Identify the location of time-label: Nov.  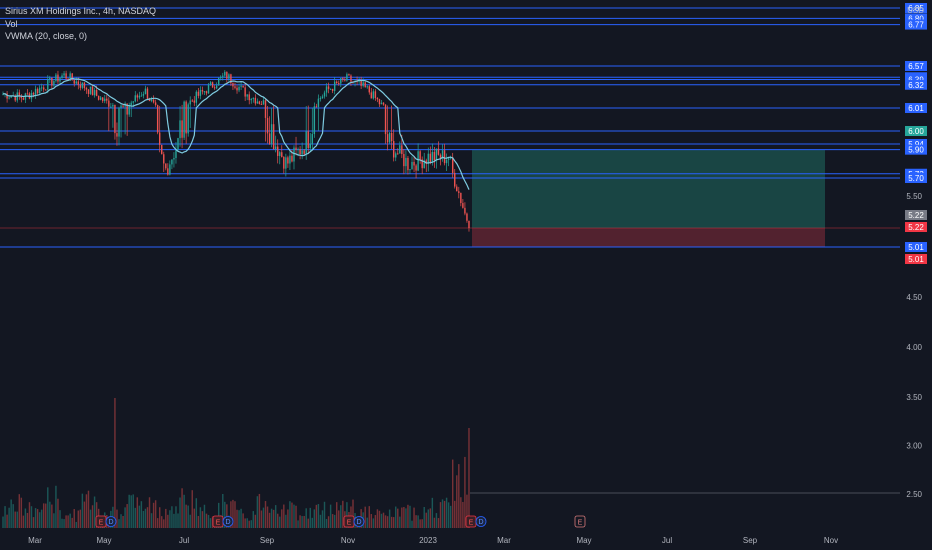
(831, 540).